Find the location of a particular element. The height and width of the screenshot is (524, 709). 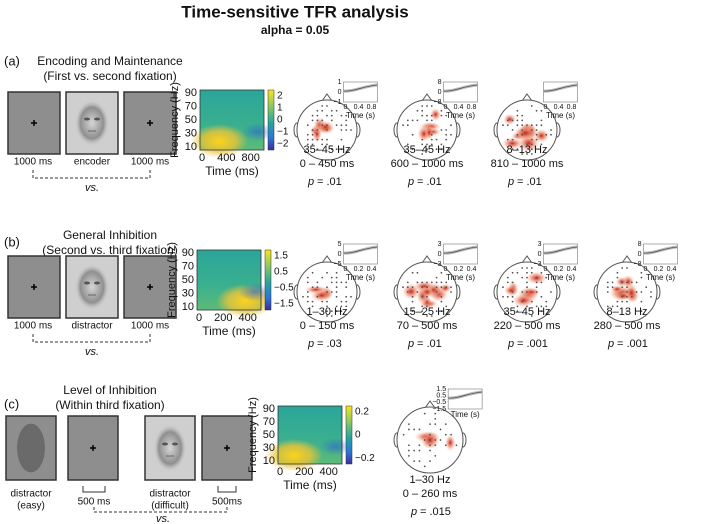

colorbar-tick: 1 is located at coordinates (280, 108).